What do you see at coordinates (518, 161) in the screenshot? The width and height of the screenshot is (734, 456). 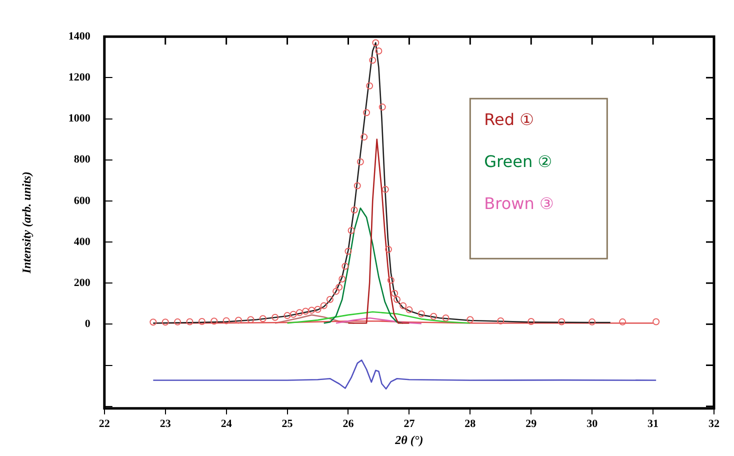 I see `text: Green ②` at bounding box center [518, 161].